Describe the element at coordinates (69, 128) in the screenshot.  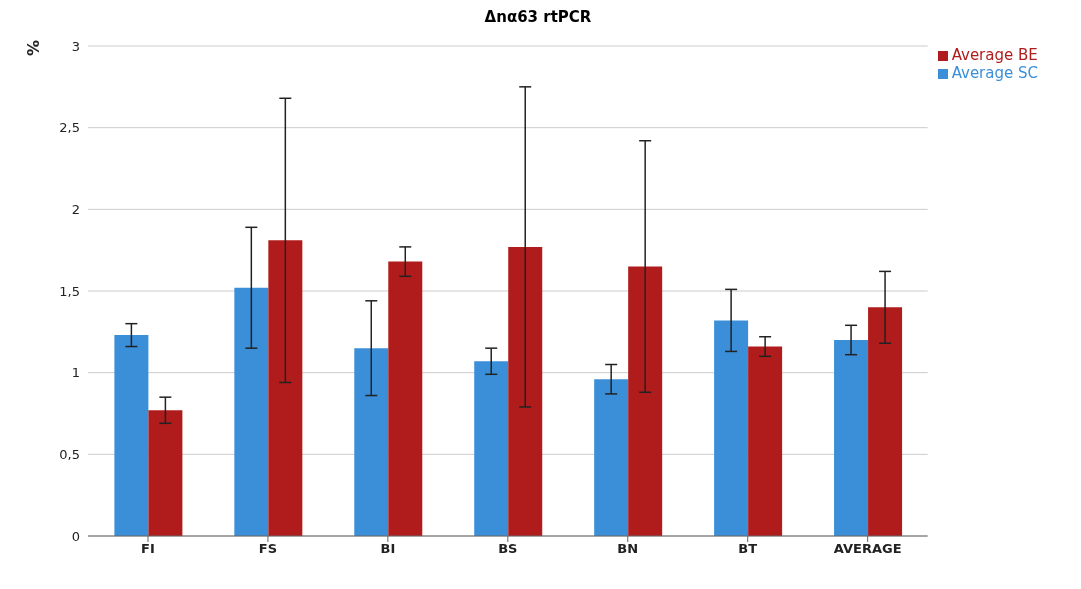
I see `y-tick-label: 2,5` at that location.